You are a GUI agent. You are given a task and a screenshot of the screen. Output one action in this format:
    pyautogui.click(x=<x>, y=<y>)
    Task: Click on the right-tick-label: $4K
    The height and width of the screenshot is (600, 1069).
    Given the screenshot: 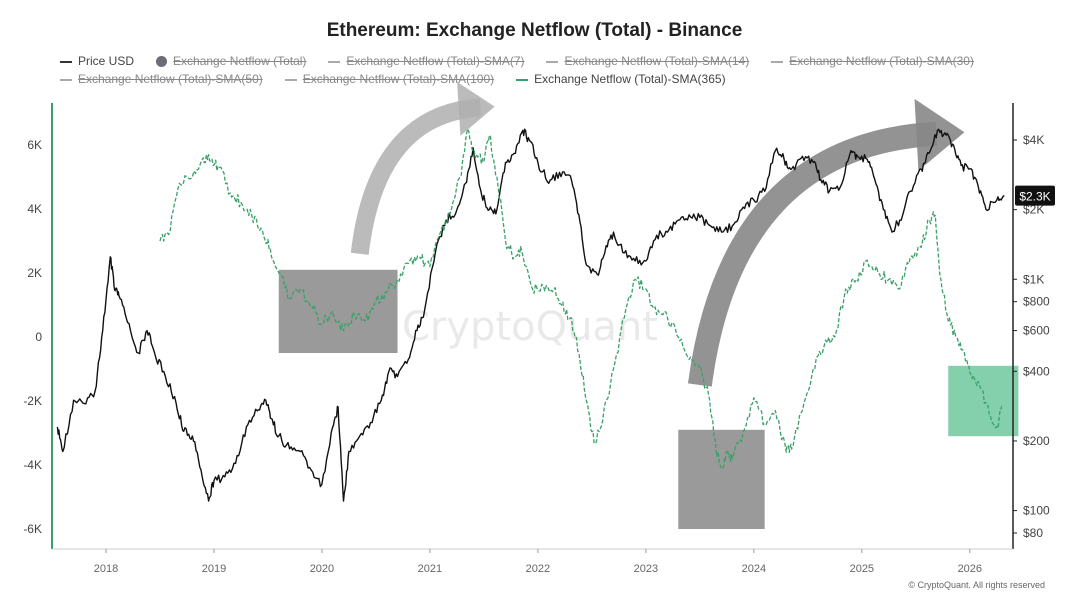 What is the action you would take?
    pyautogui.click(x=1033, y=140)
    